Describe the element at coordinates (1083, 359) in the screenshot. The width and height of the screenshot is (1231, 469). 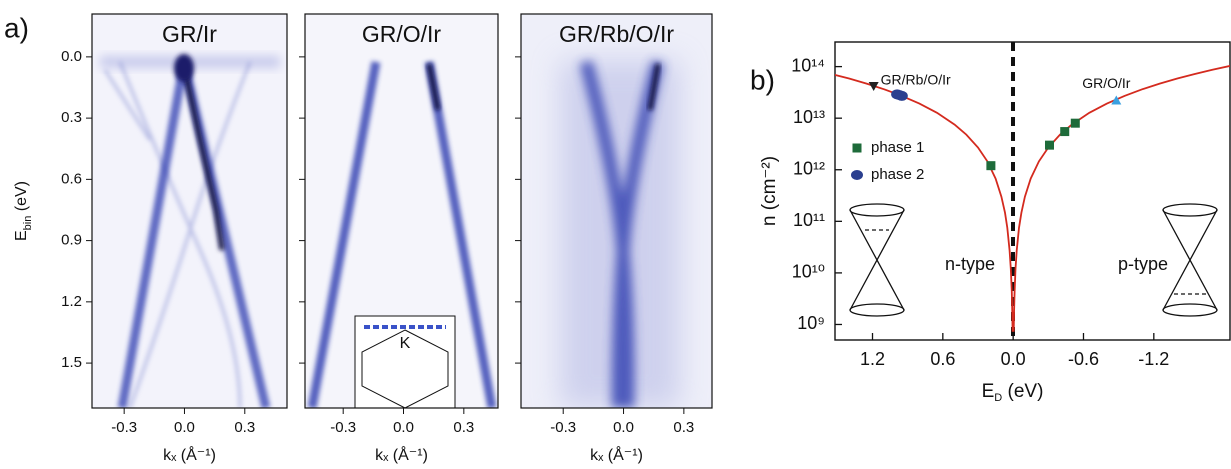
I see `x-tick-label: -0.6` at that location.